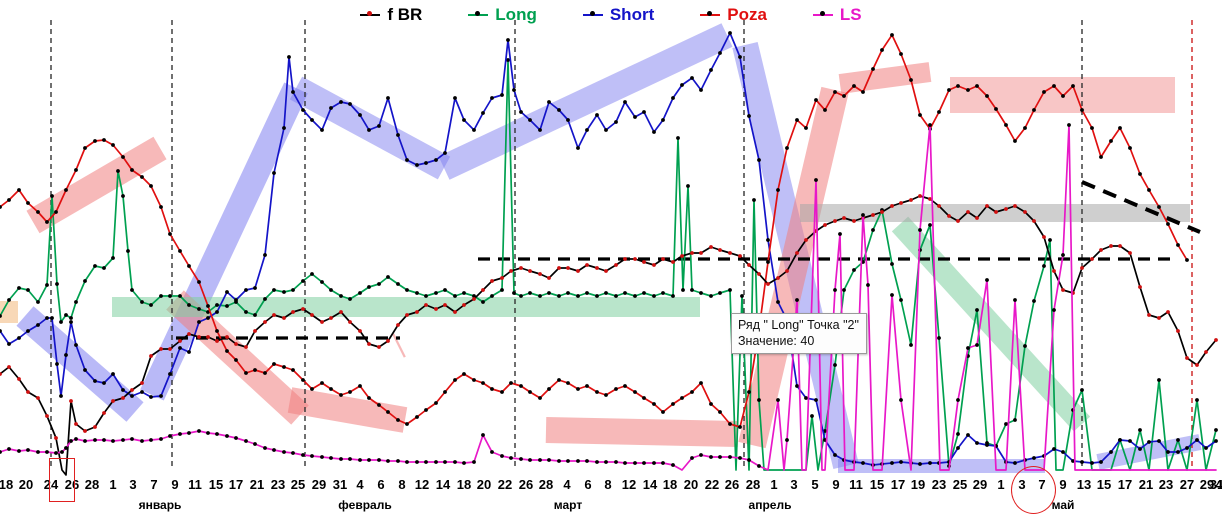 The height and width of the screenshot is (520, 1222). Describe the element at coordinates (618, 14) in the screenshot. I see `legend-item-short: Short` at that location.